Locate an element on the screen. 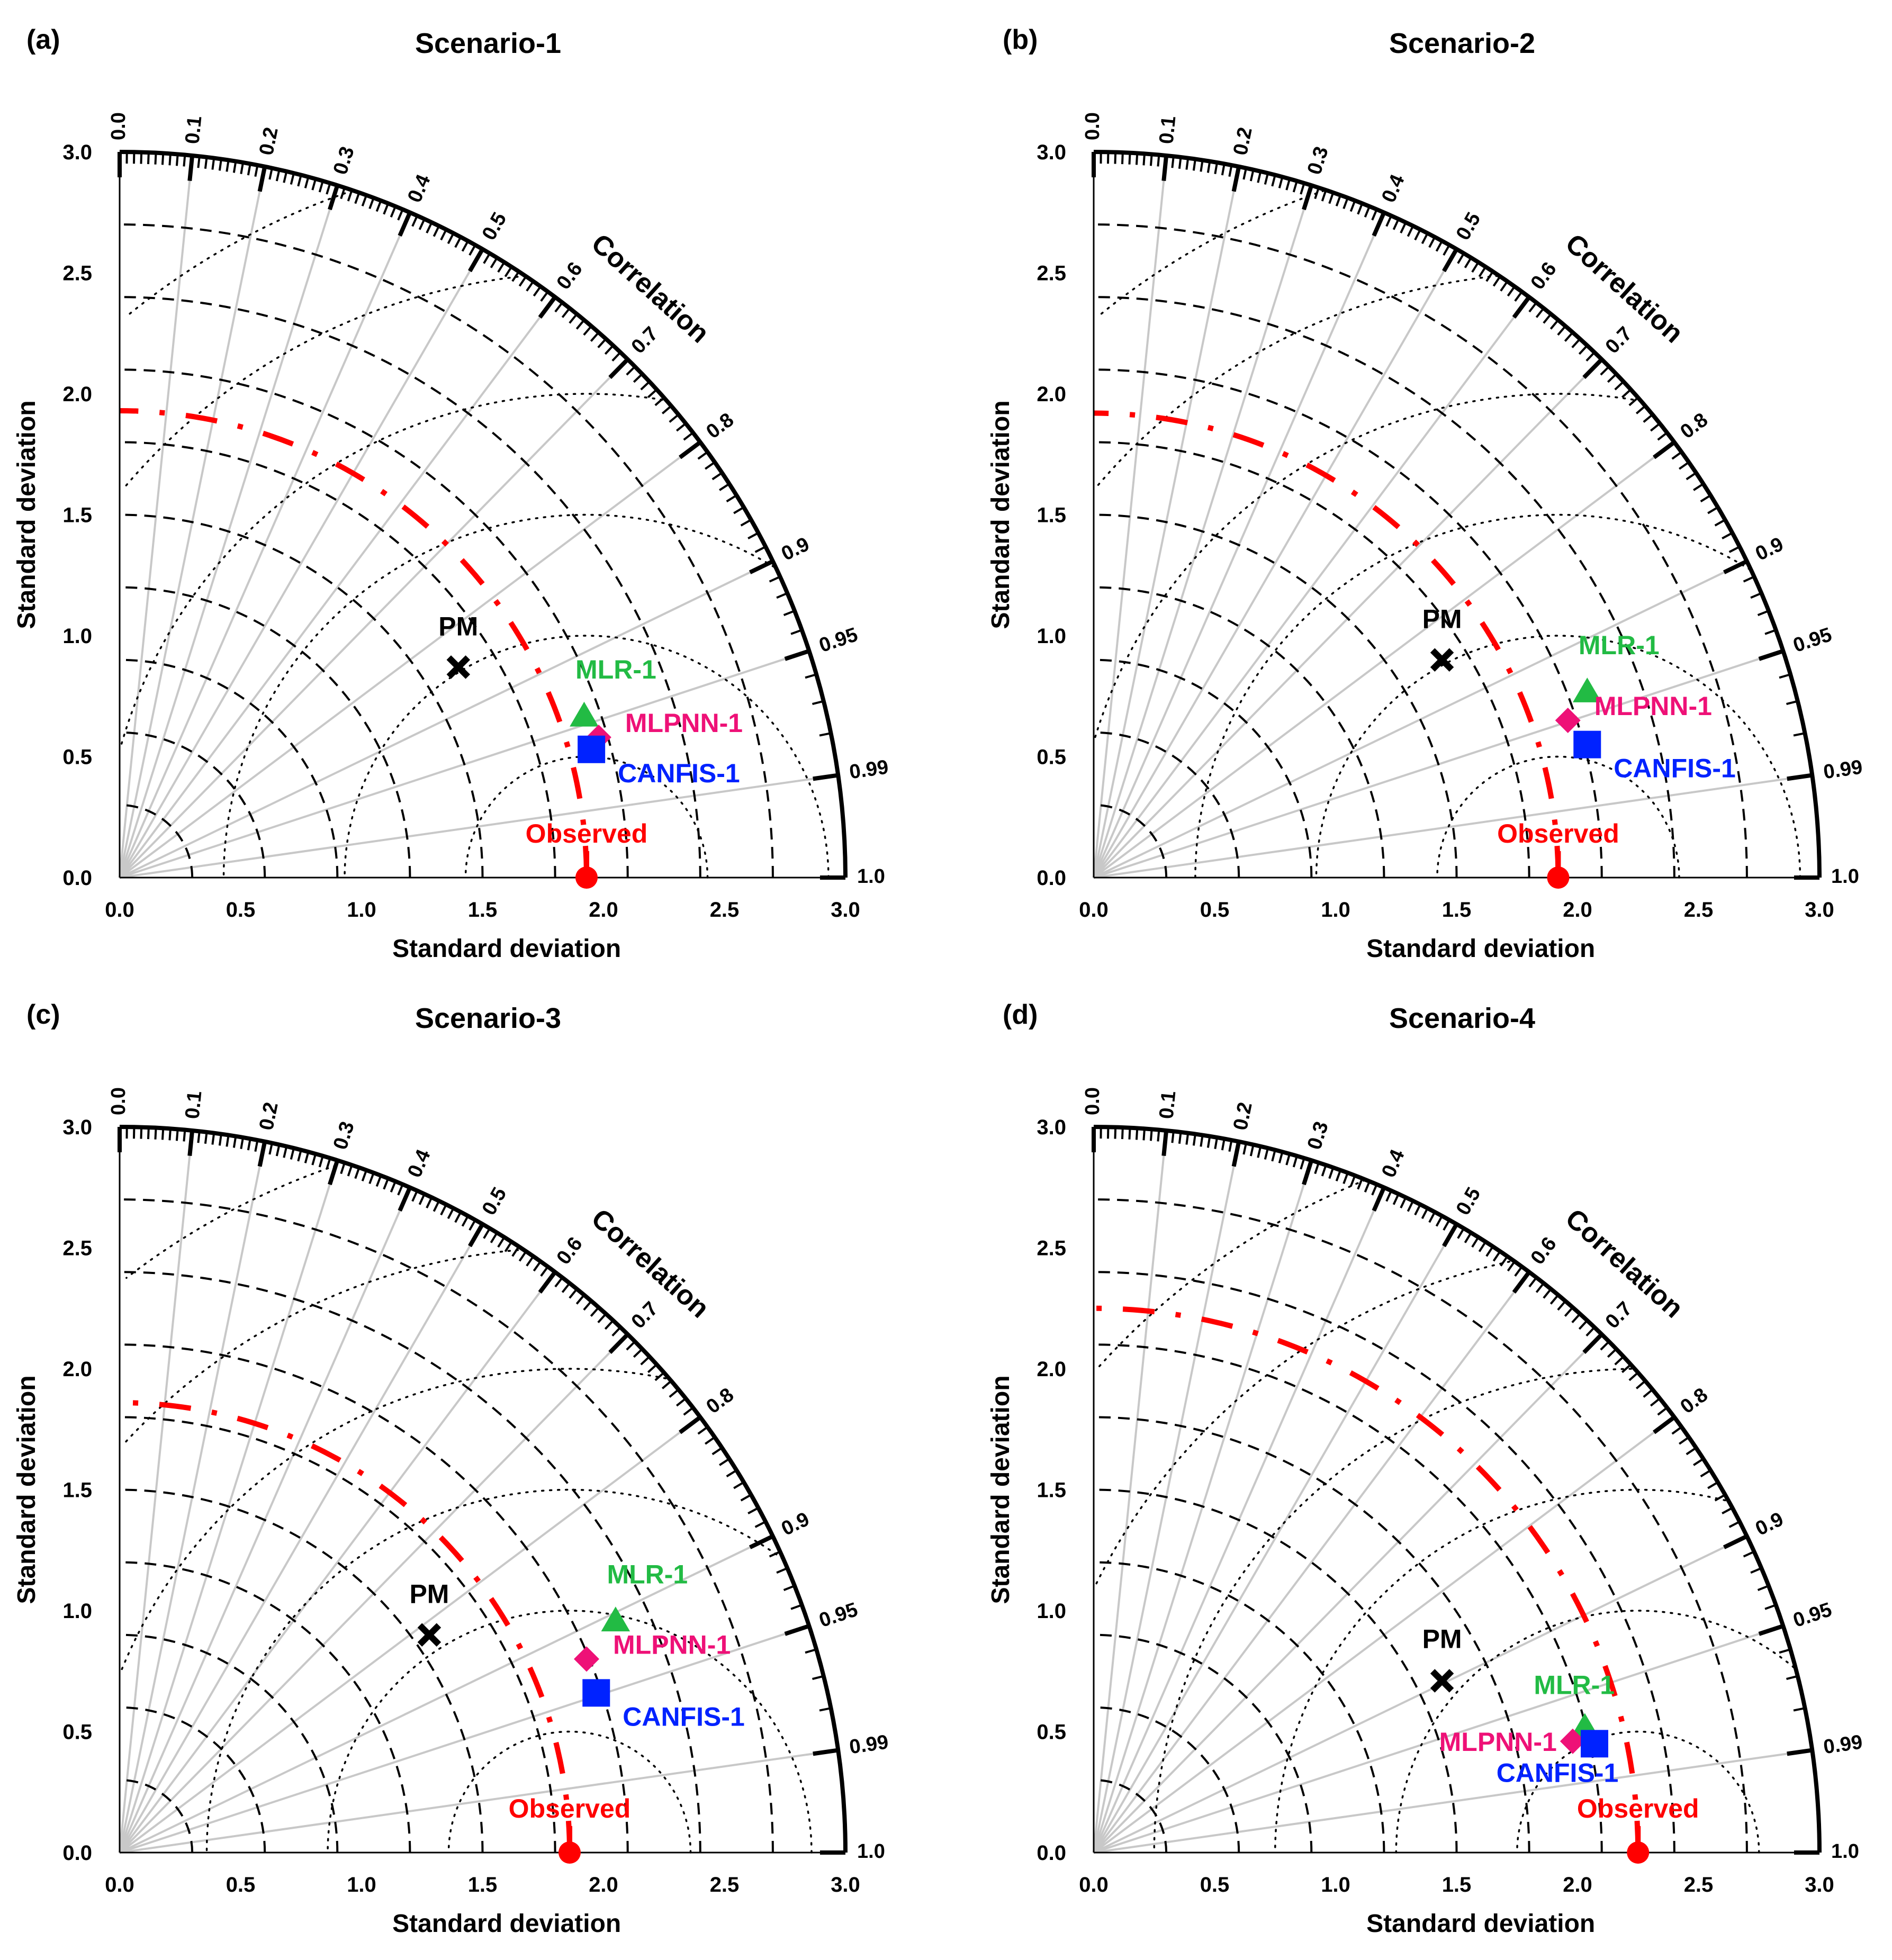  panel-label: (c) is located at coordinates (43, 1014).